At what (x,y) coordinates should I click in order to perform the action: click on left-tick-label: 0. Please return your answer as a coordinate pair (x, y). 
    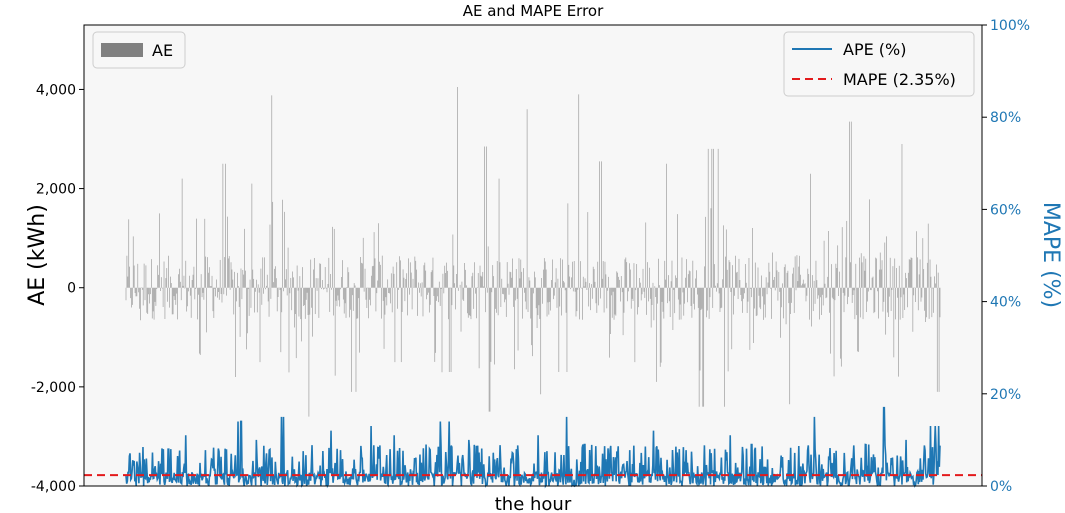
    Looking at the image, I should click on (71, 289).